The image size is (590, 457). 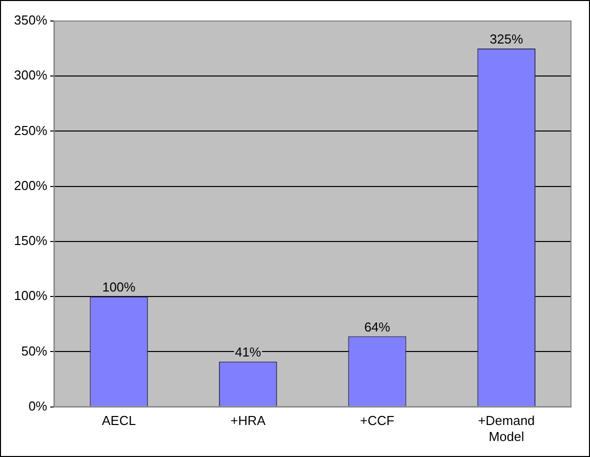 I want to click on x-tick-label: +HRA, so click(x=248, y=420).